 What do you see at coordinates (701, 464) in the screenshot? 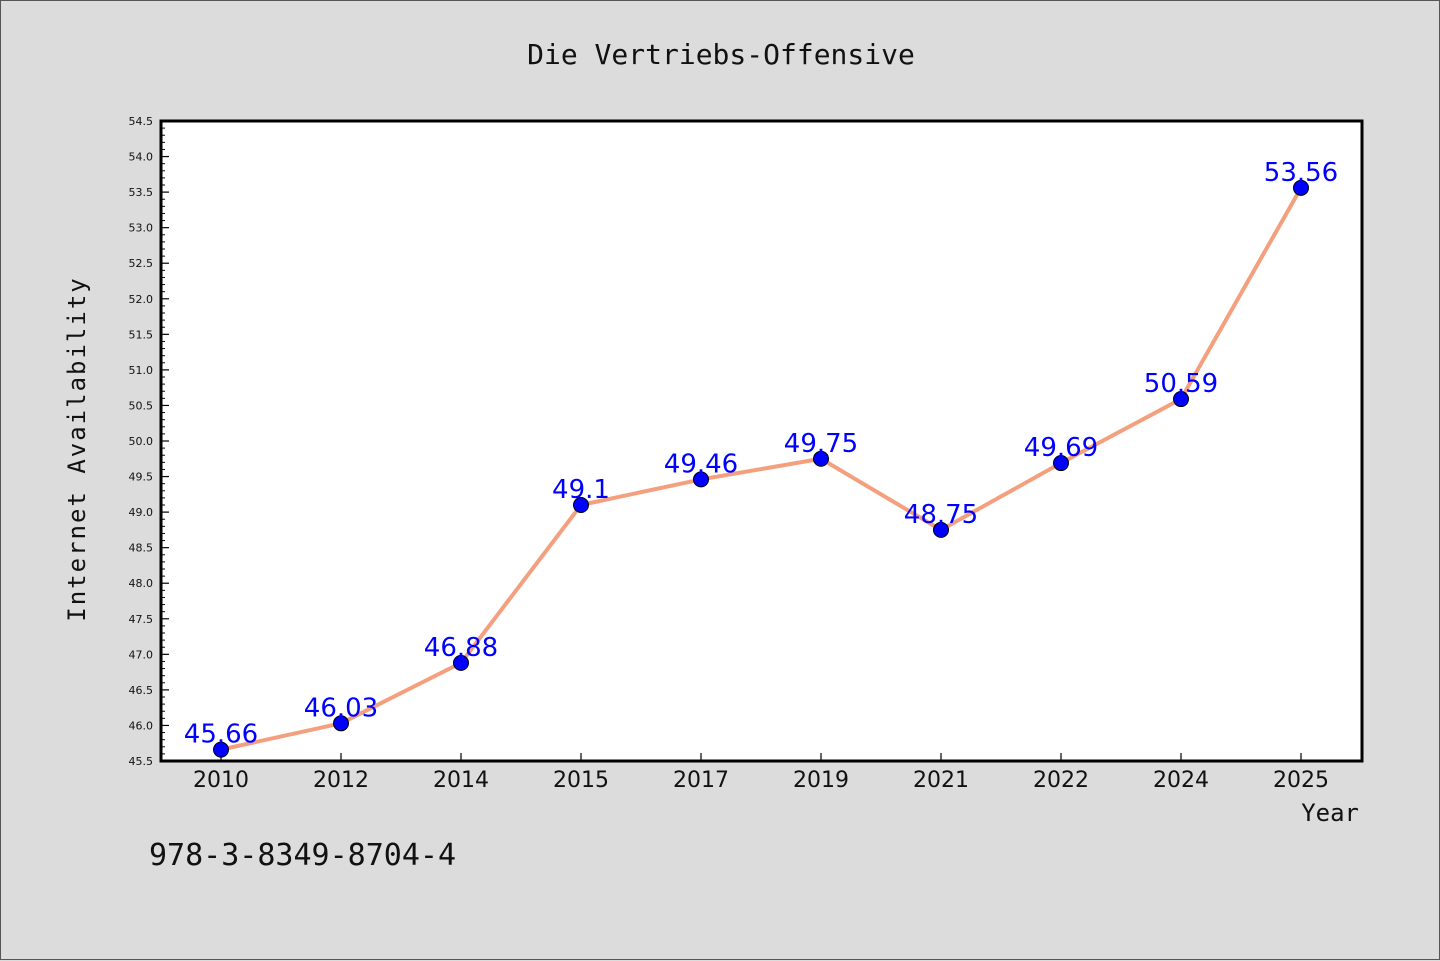
I see `data-label: 49.46` at bounding box center [701, 464].